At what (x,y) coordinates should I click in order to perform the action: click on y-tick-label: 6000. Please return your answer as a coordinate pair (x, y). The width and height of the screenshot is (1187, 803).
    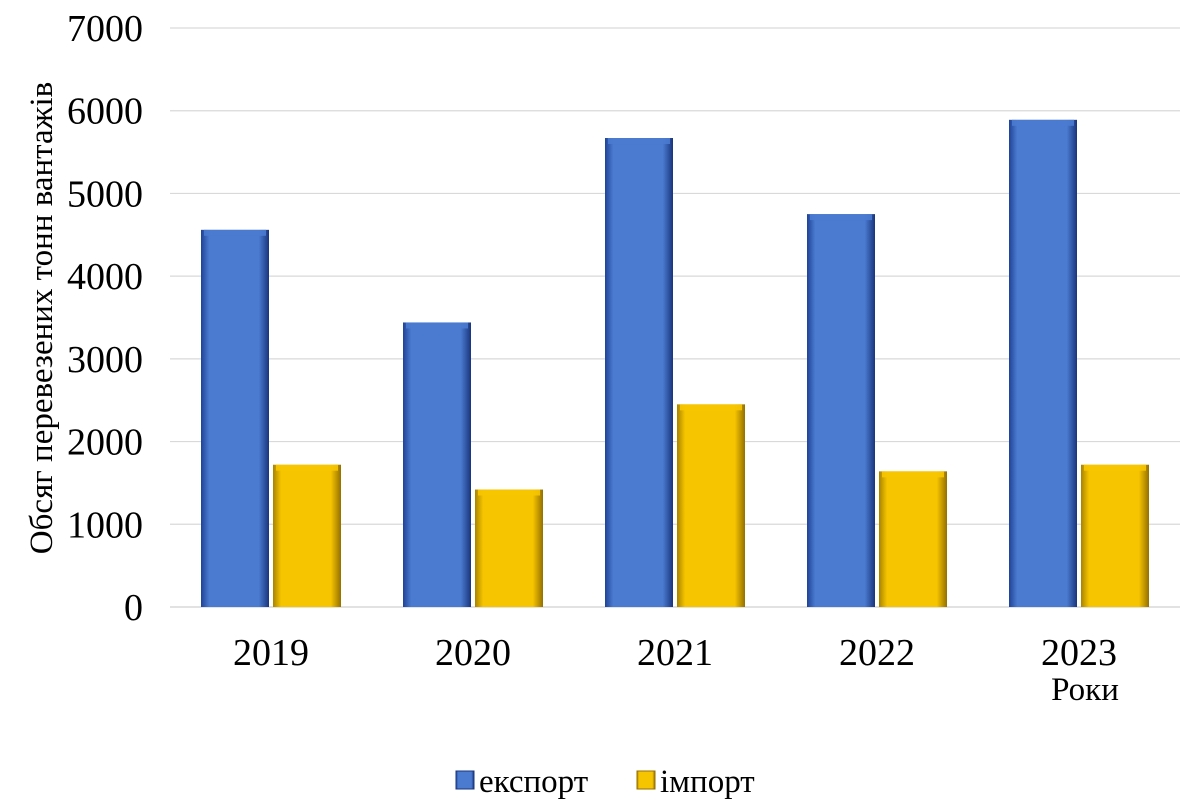
    Looking at the image, I should click on (105, 112).